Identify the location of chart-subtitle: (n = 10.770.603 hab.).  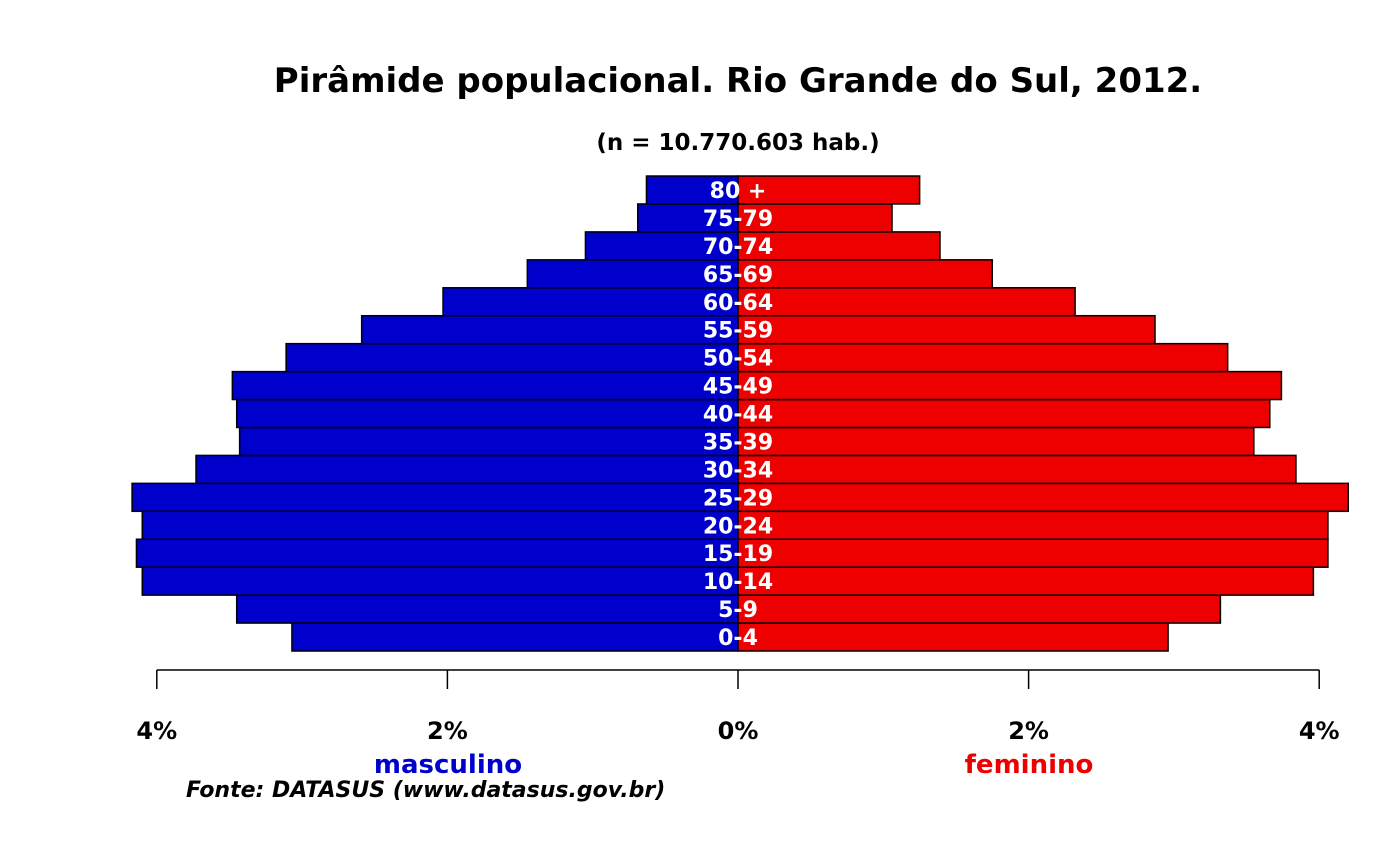
(737, 143).